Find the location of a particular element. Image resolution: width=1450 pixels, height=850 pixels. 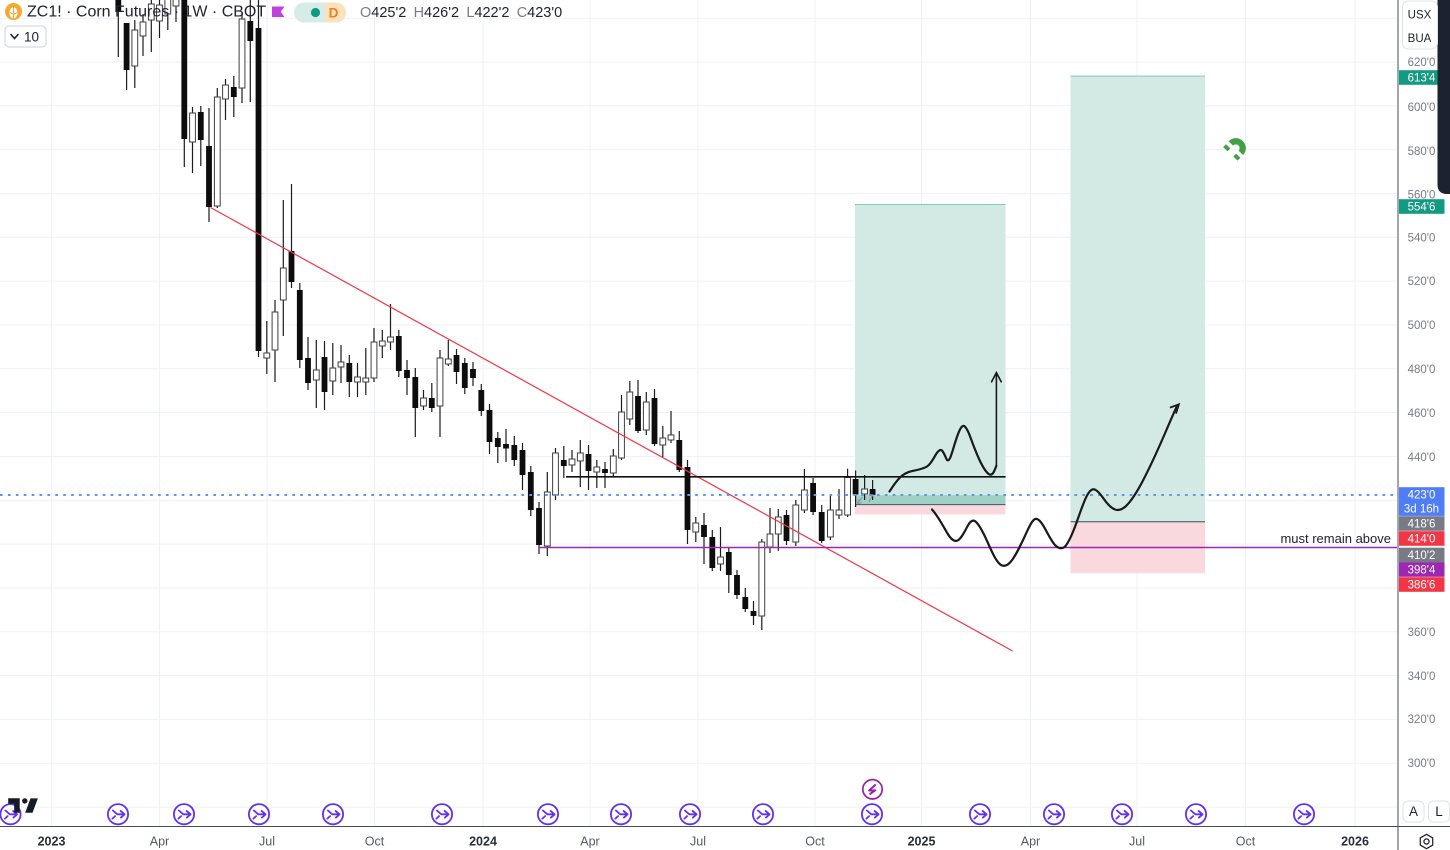

svg-text: D is located at coordinates (334, 13).